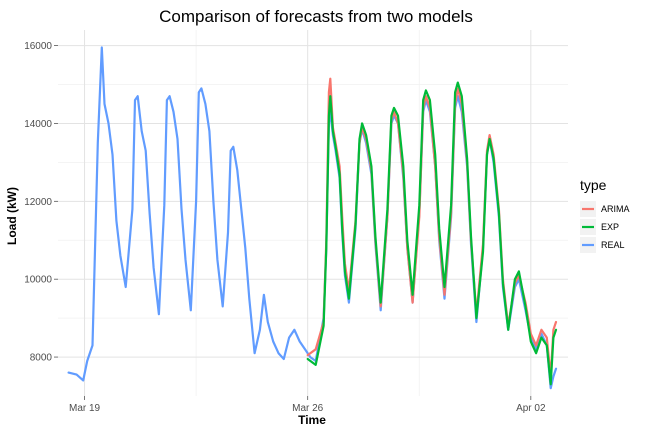  What do you see at coordinates (41, 358) in the screenshot?
I see `y-tick-label: 8000` at bounding box center [41, 358].